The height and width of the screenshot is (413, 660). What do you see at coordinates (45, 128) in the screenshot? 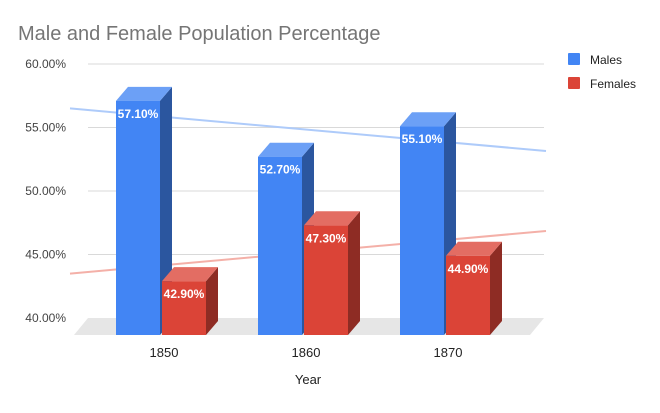
I see `y-tick-label: 55.00%` at bounding box center [45, 128].